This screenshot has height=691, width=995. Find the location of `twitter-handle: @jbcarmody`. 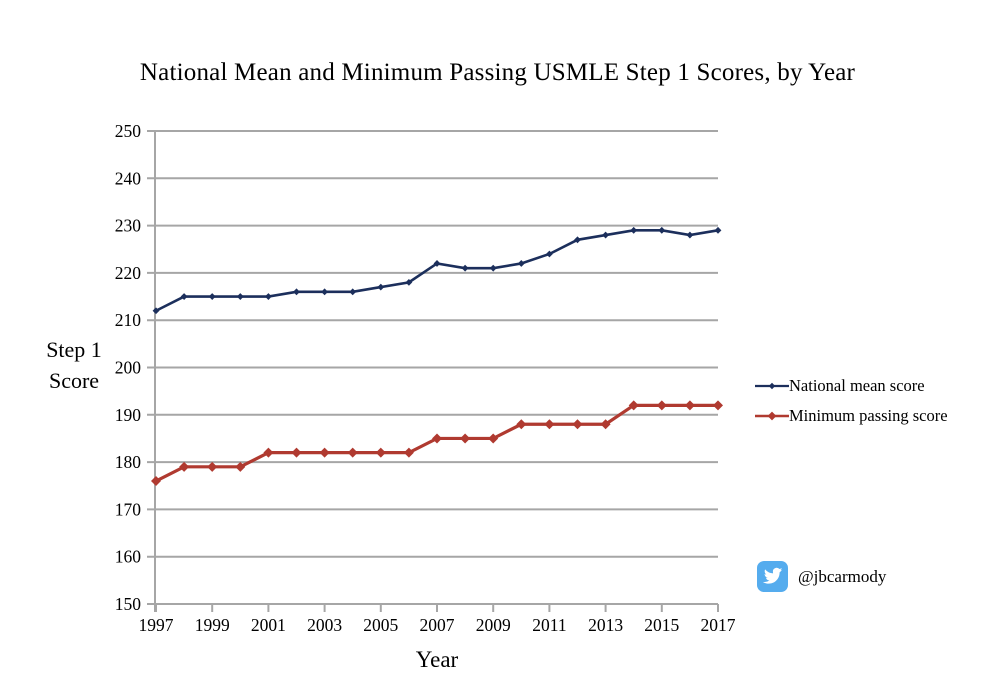

twitter-handle: @jbcarmody is located at coordinates (842, 576).